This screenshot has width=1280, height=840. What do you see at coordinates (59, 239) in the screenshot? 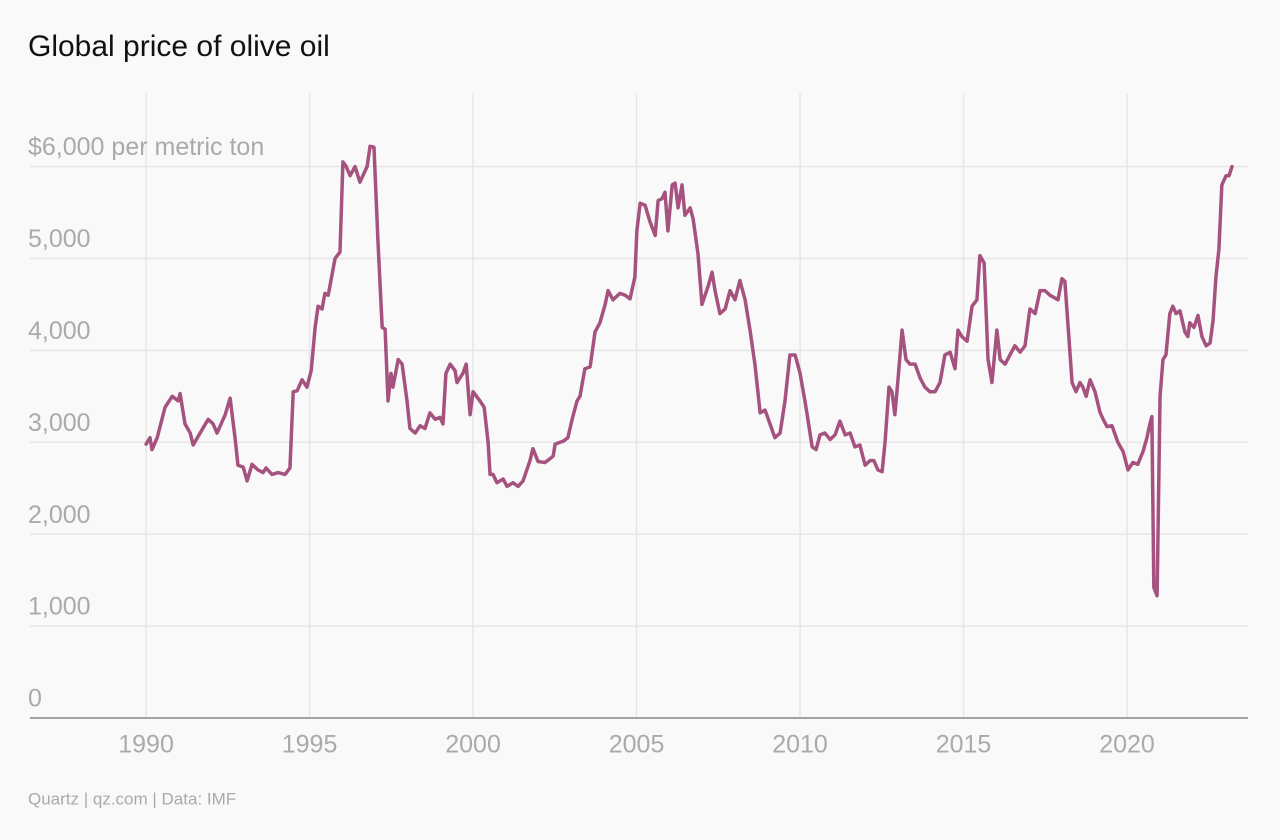
I see `y-tick-label: 5,000` at bounding box center [59, 239].